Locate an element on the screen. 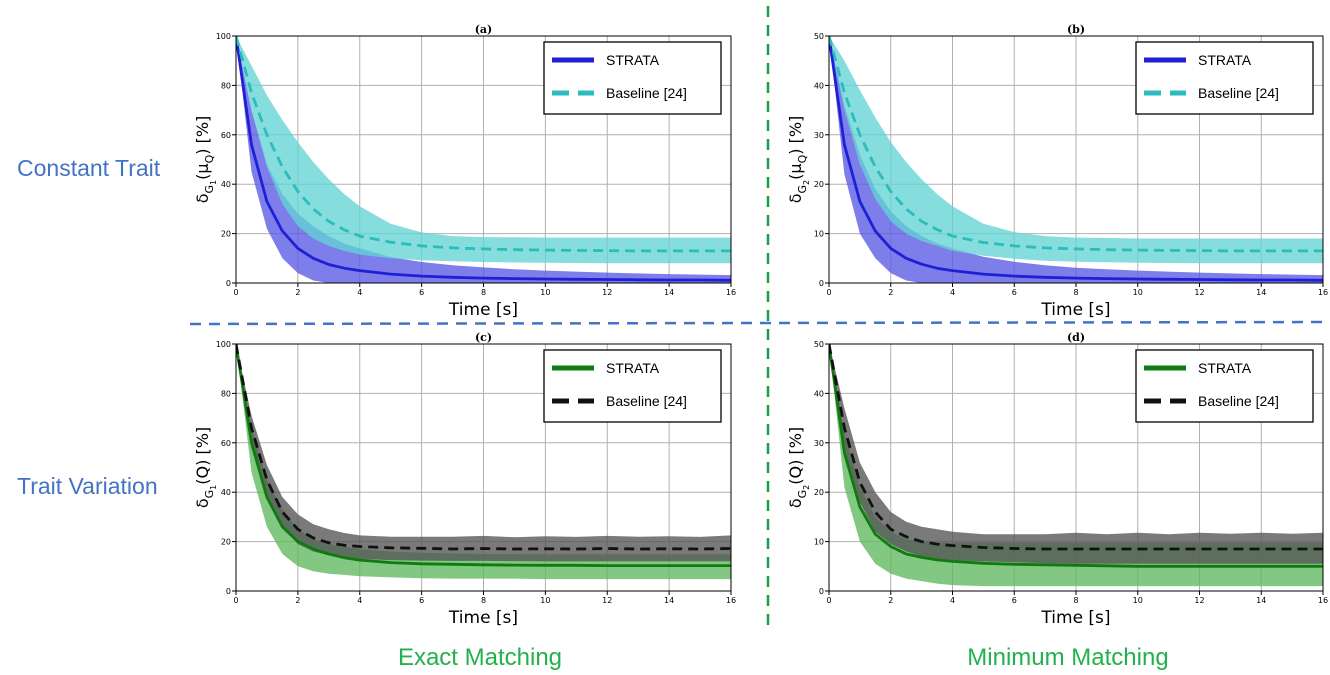 This screenshot has height=675, width=1330. y-axis-label: δG1(μQ) [%] is located at coordinates (205, 160).